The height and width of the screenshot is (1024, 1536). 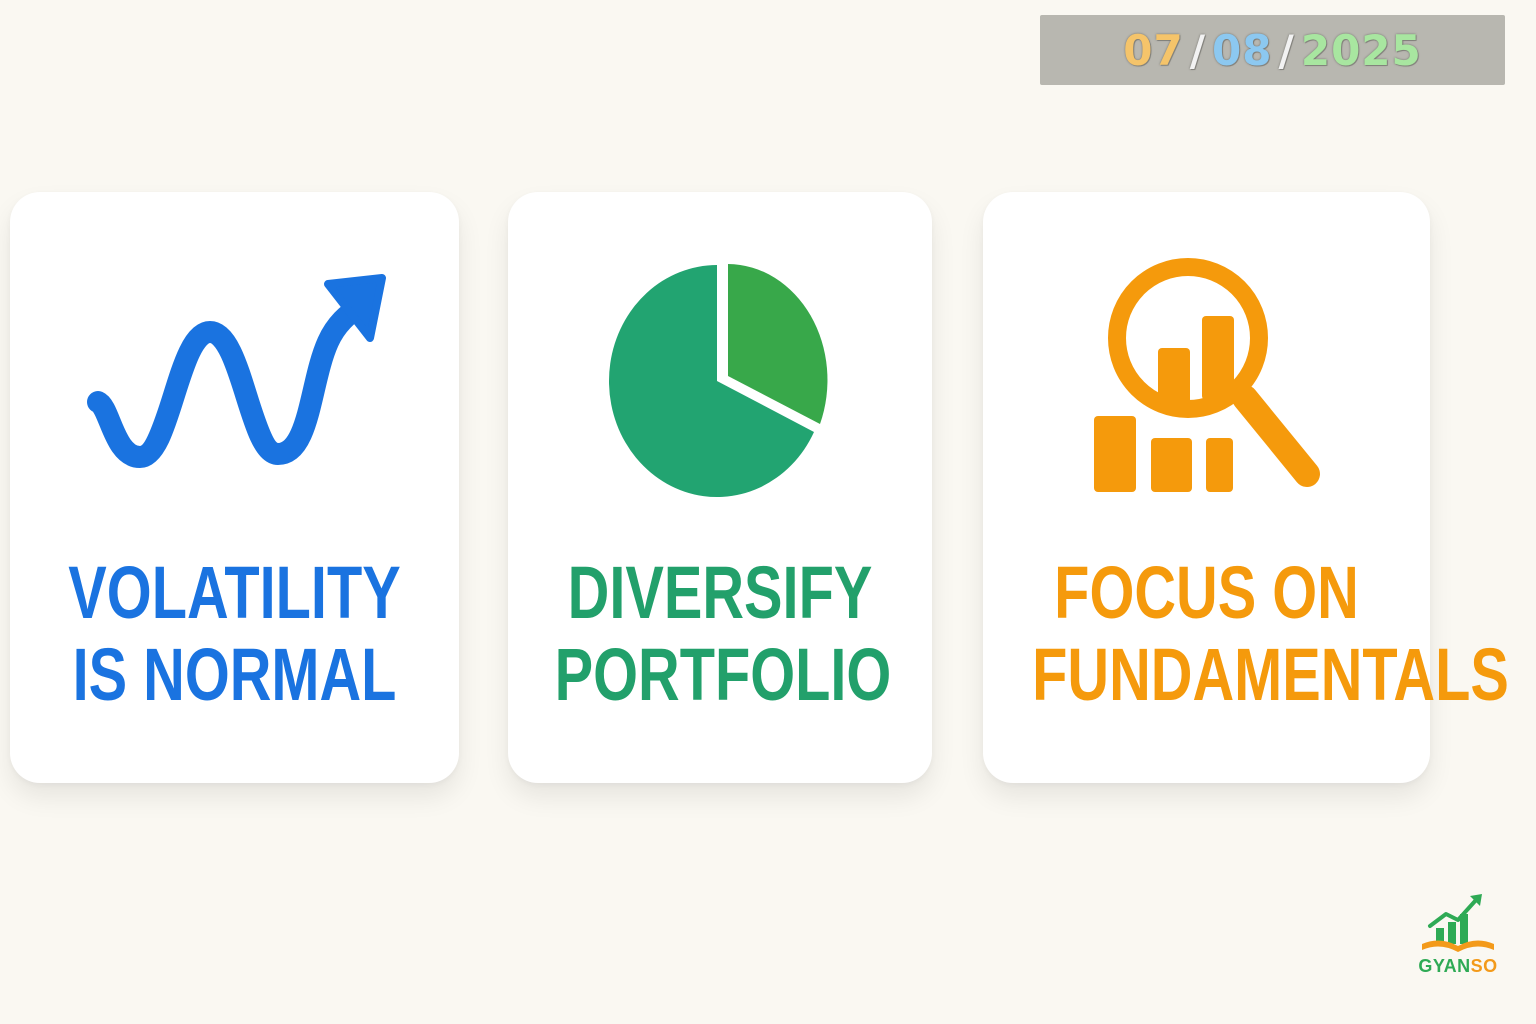 I want to click on card-title-line: DIVERSIFY, so click(x=720, y=592).